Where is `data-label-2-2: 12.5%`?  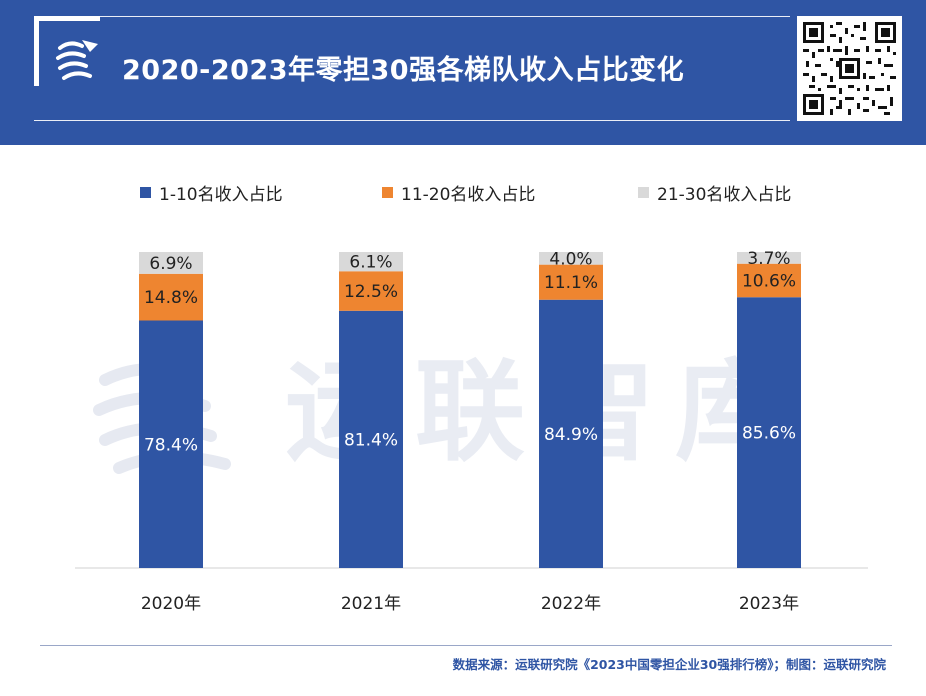
data-label-2-2: 12.5% is located at coordinates (371, 292).